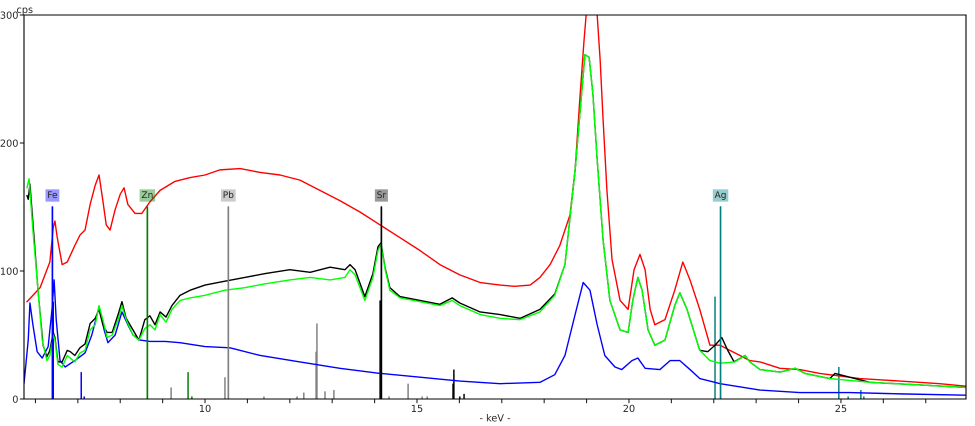  What do you see at coordinates (417, 408) in the screenshot?
I see `x-tick-label: 15` at bounding box center [417, 408].